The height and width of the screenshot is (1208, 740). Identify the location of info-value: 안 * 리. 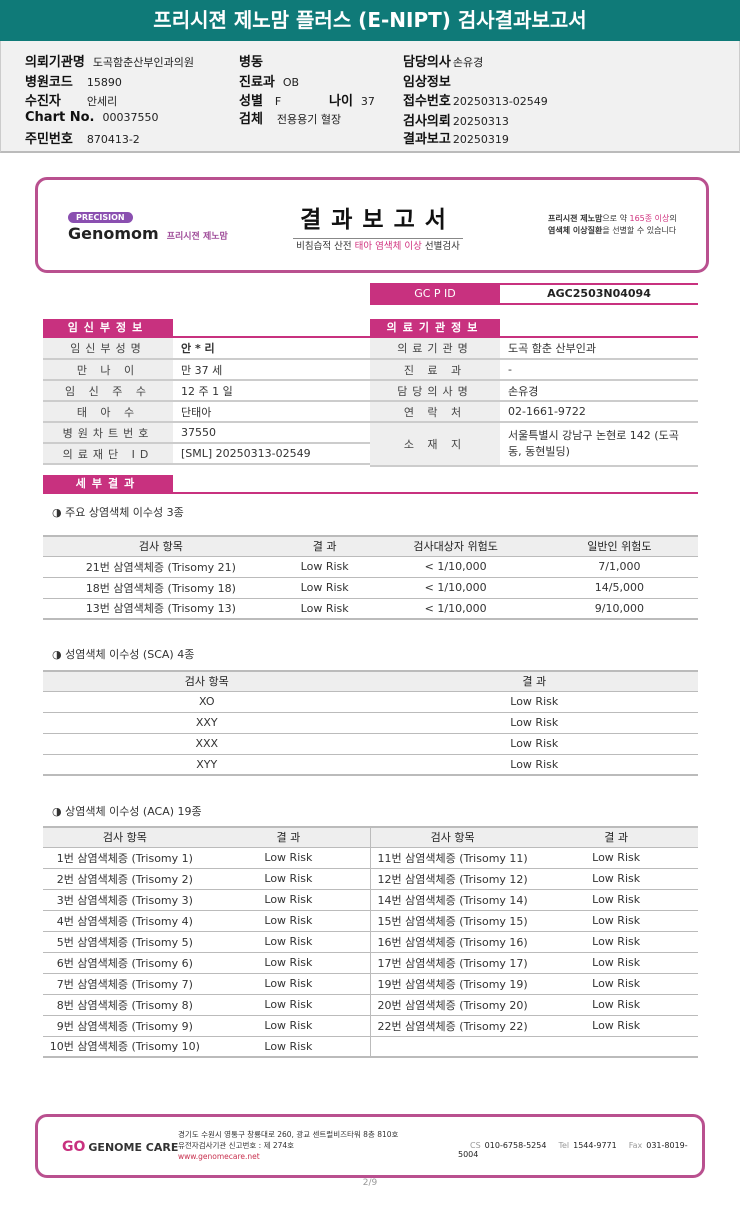
(271, 349).